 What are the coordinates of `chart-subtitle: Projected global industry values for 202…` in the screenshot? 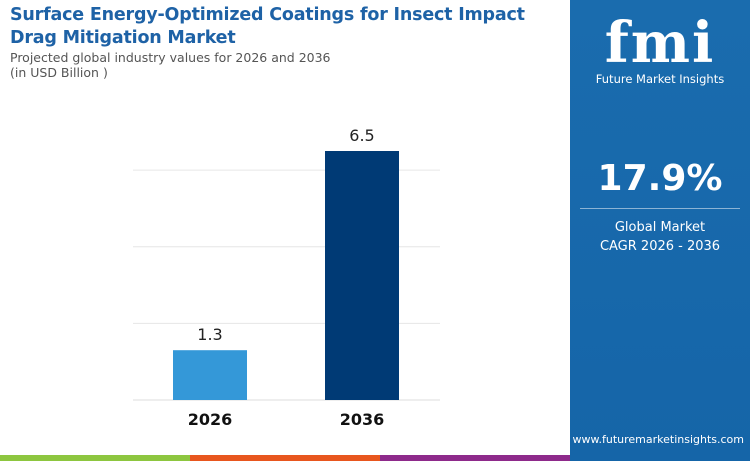 It's located at (170, 65).